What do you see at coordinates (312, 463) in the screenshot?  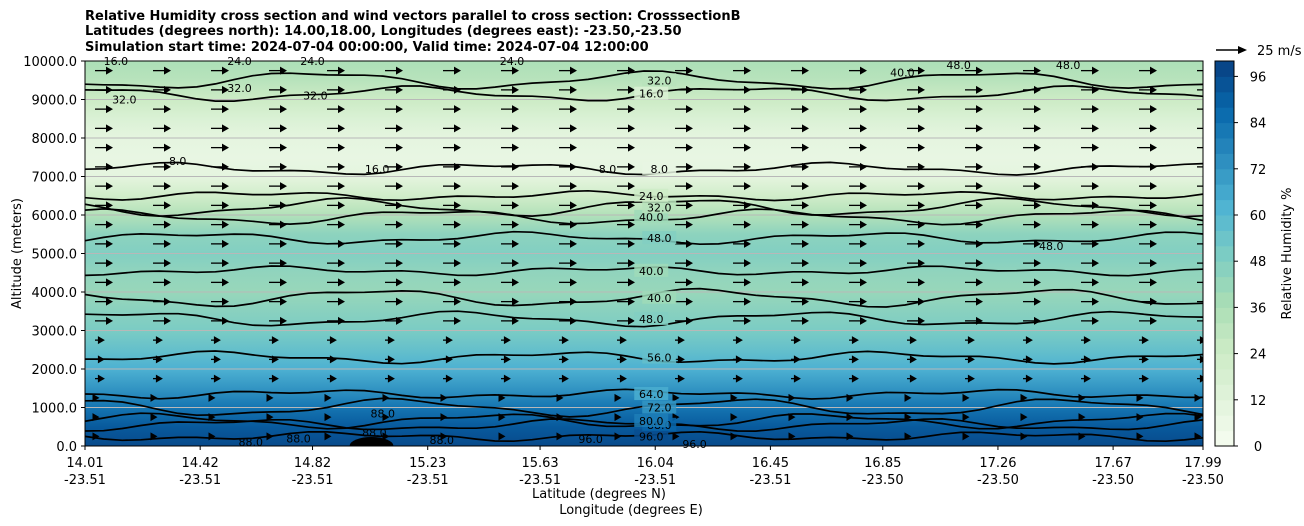 I see `x-tick-label-lat: 14.82` at bounding box center [312, 463].